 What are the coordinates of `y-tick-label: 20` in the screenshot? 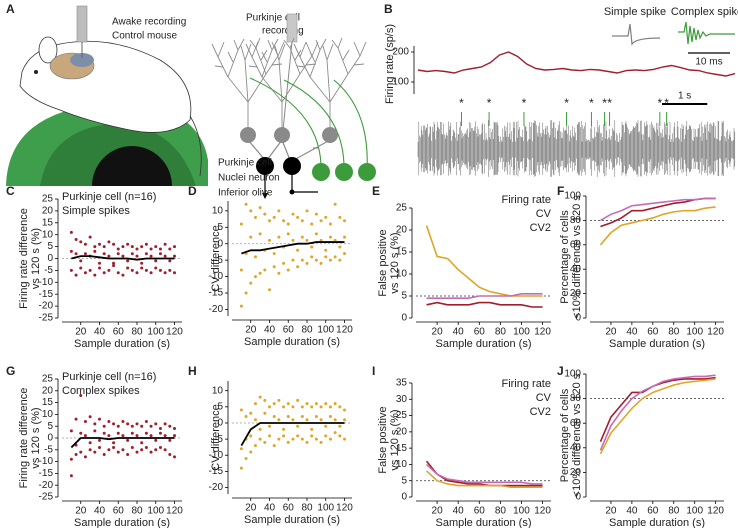 It's located at (402, 230).